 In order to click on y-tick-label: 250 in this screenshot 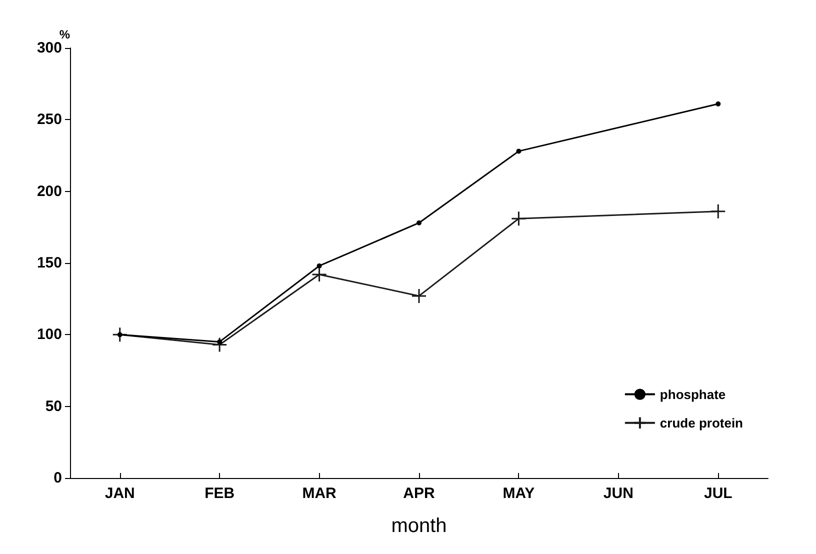, I will do `click(49, 119)`.